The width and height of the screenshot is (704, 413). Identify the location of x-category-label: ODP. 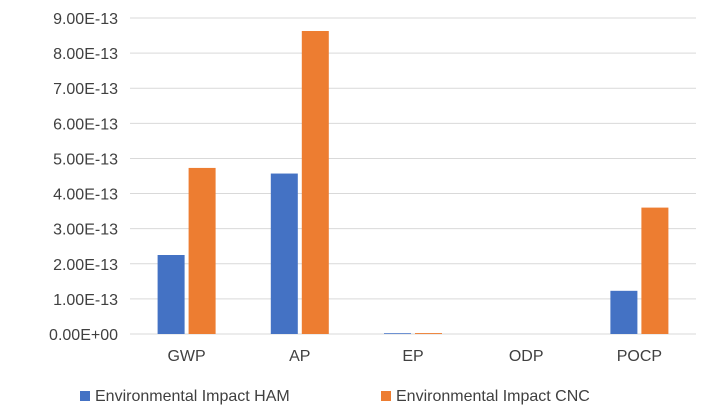
(526, 356).